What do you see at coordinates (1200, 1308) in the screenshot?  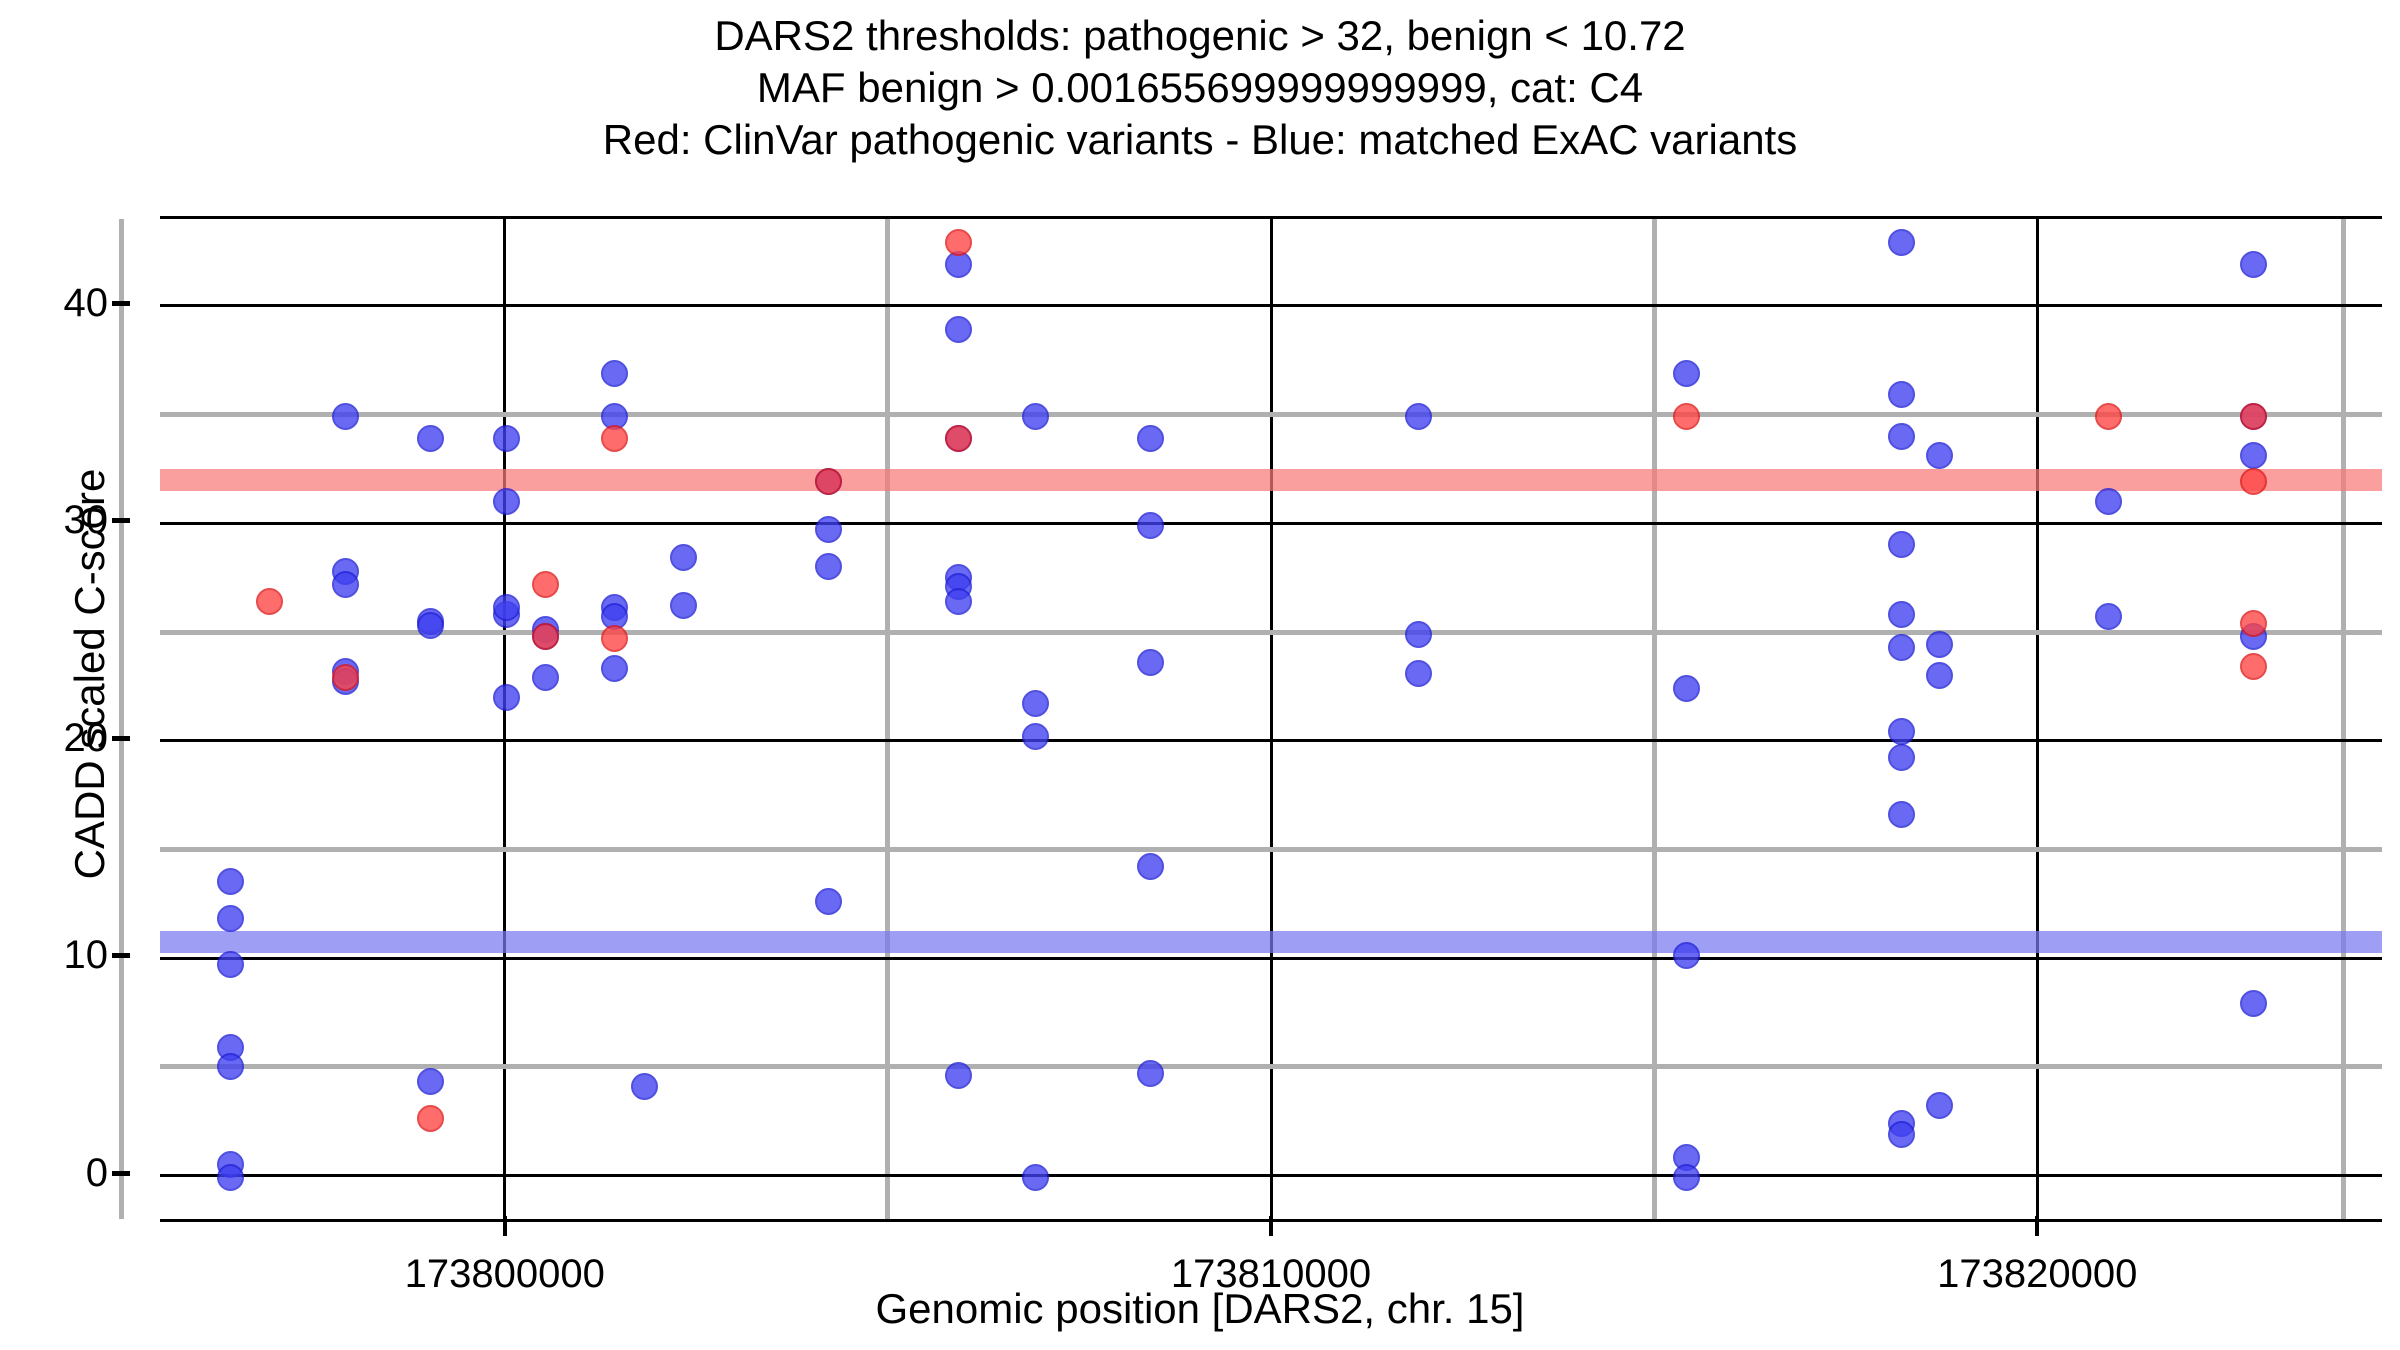 I see `x-axis-title: Genomic position [DARS2, chr. 15]` at bounding box center [1200, 1308].